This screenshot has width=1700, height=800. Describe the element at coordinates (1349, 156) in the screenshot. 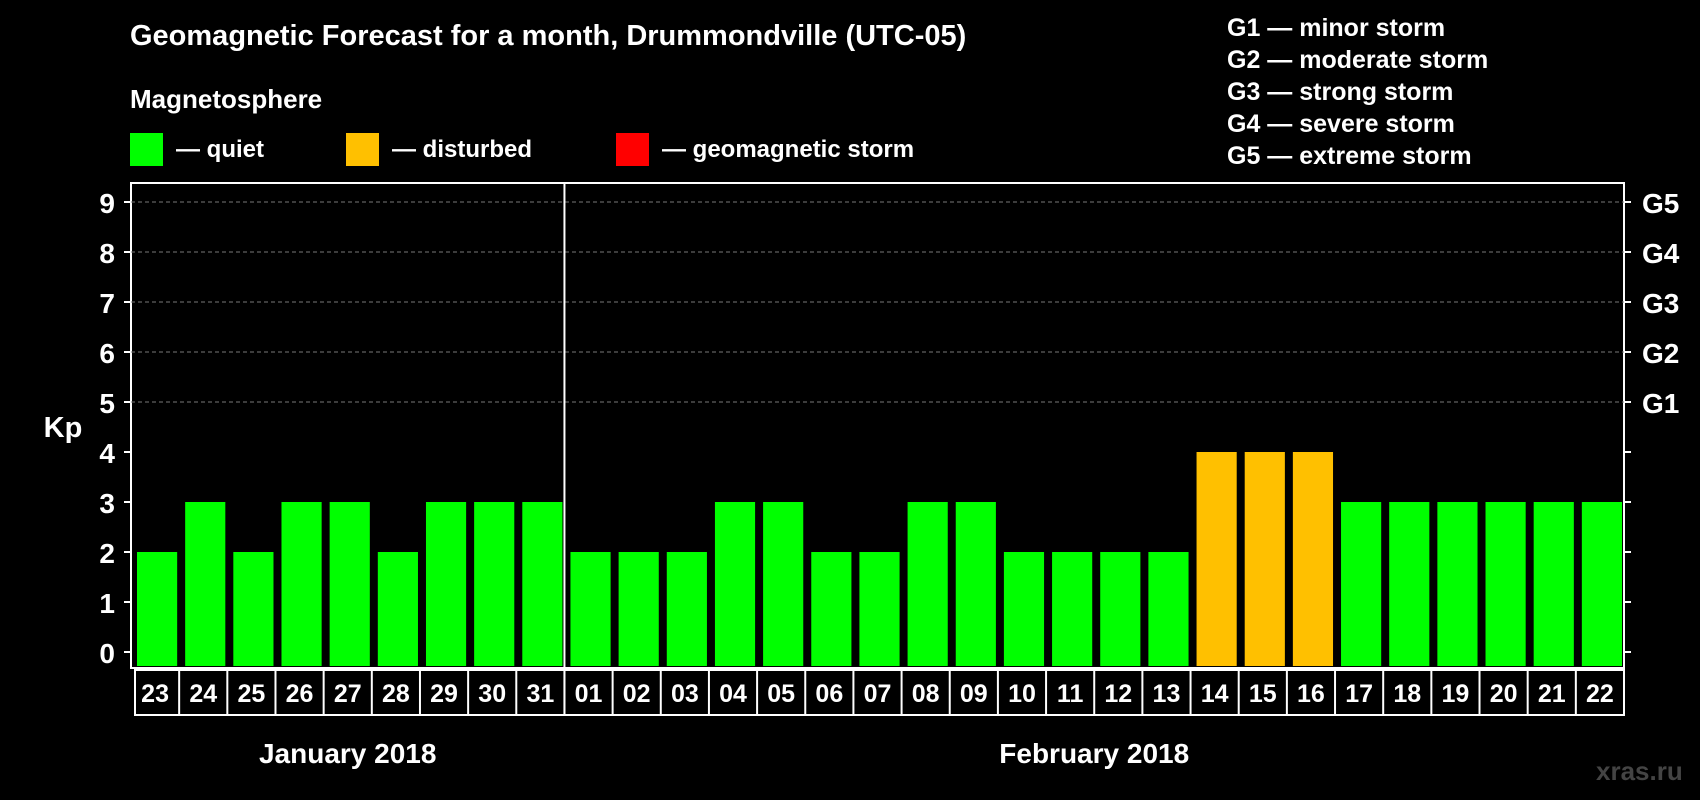

I see `storm-scale-g5: G5 — extreme storm` at that location.